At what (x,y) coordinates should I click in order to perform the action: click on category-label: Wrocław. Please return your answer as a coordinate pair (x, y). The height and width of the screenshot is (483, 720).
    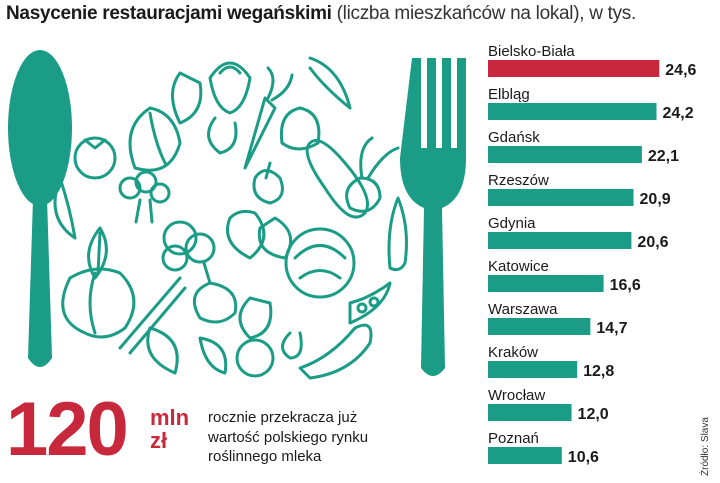
    Looking at the image, I should click on (516, 395).